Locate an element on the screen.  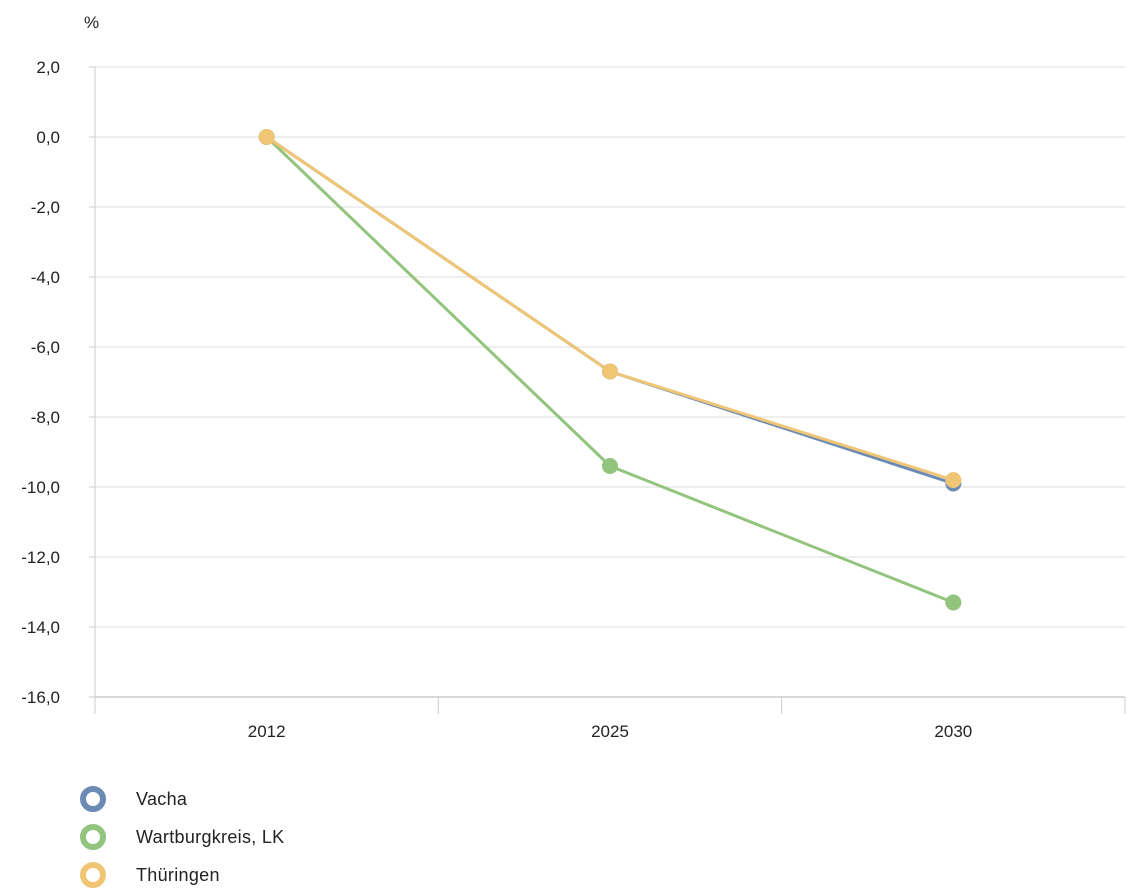
x-axis-ticks: 2012 2025 2030 is located at coordinates (610, 719).